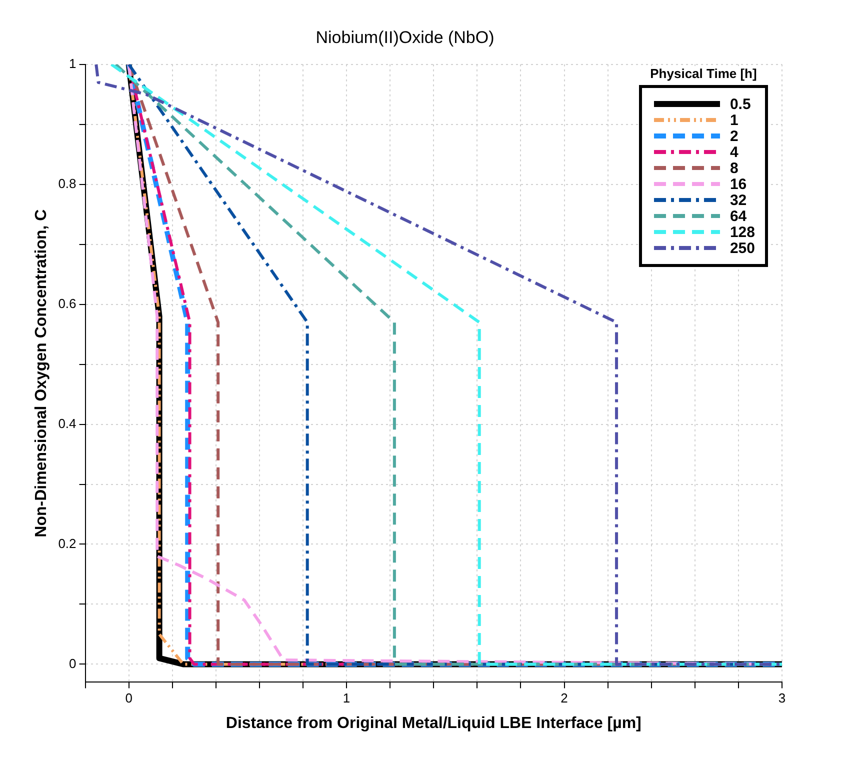 Image resolution: width=860 pixels, height=765 pixels. What do you see at coordinates (782, 698) in the screenshot?
I see `x-tick-label: 3` at bounding box center [782, 698].